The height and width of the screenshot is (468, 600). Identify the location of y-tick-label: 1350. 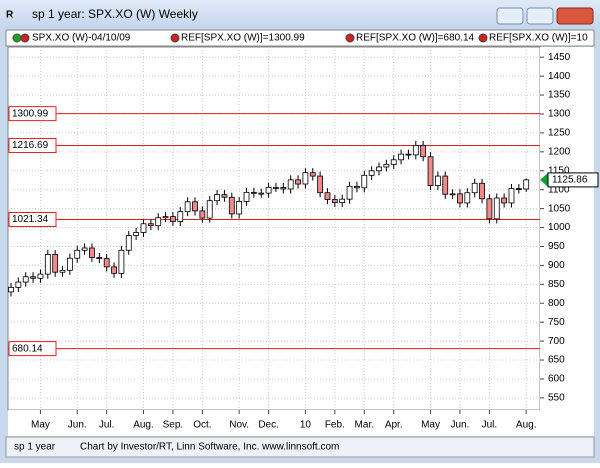
(559, 95).